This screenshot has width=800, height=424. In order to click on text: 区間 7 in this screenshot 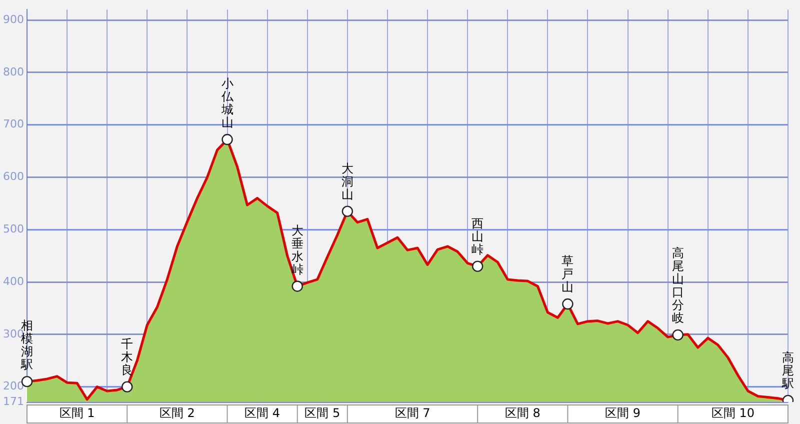, I will do `click(412, 413)`.